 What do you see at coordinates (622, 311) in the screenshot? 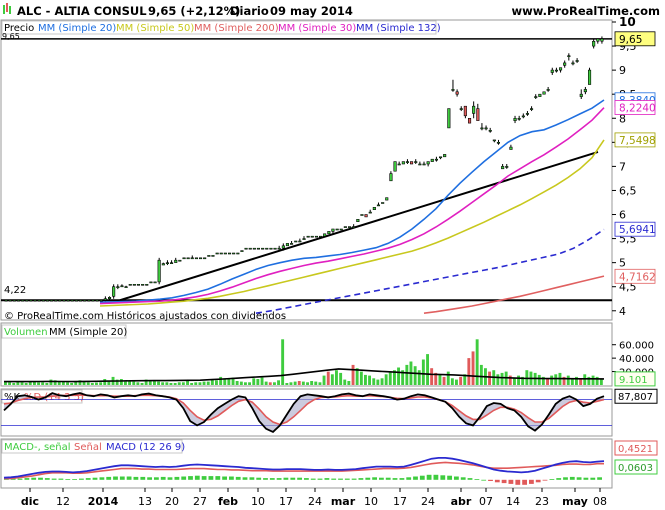
I see `price-tick-label: 4` at bounding box center [622, 311].